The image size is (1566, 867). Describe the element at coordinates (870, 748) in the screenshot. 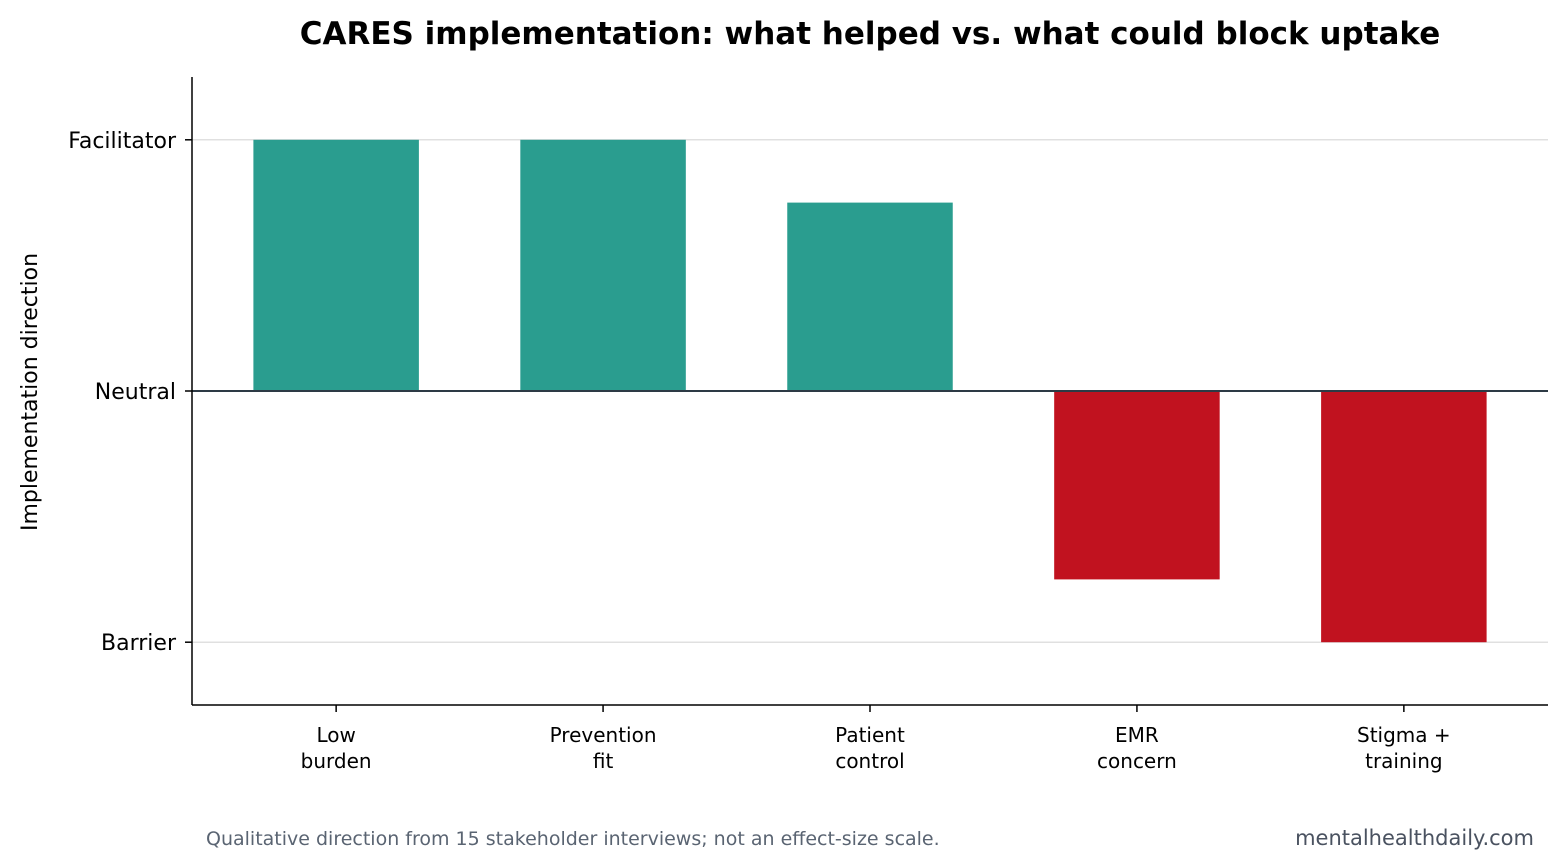

I see `x-tick-label: Patient control` at that location.